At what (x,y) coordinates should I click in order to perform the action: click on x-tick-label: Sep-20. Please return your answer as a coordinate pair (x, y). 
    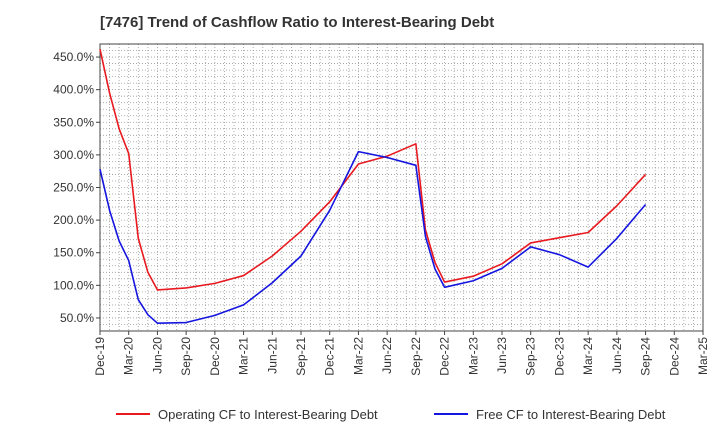
    Looking at the image, I should click on (186, 356).